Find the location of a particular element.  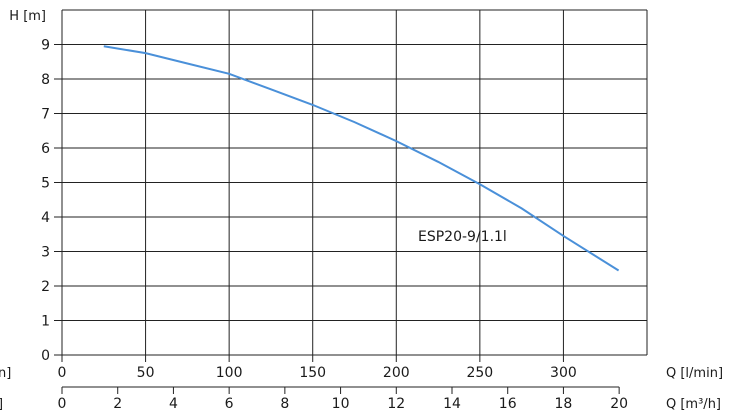

y-tick-label: 6 is located at coordinates (45, 149).